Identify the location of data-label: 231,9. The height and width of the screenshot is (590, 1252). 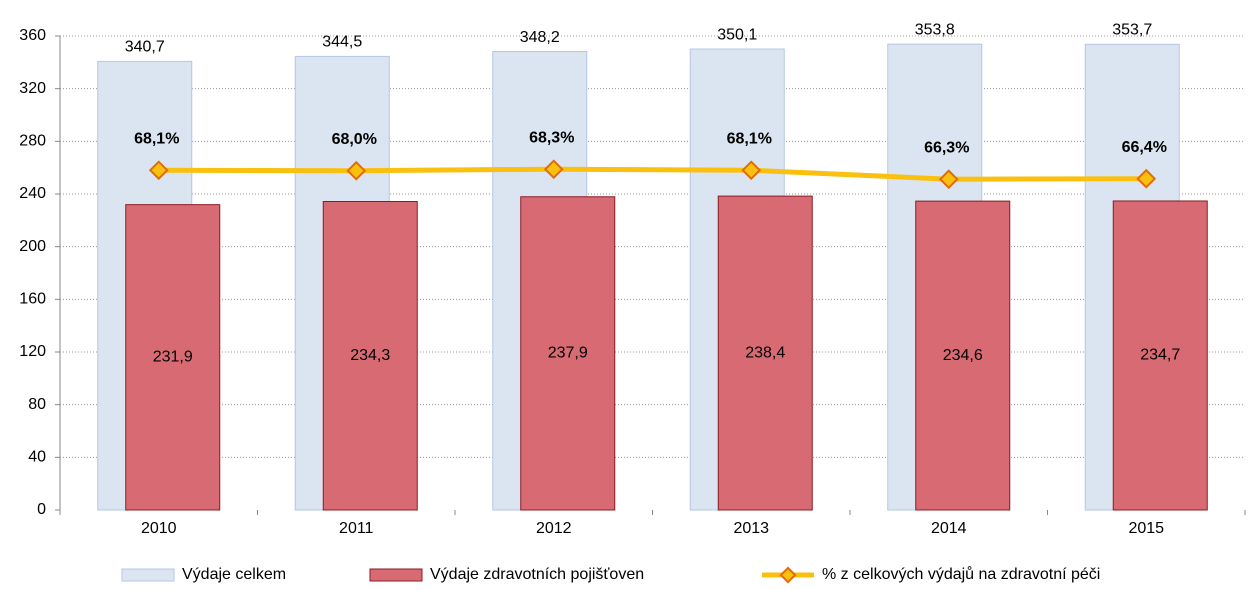
(173, 357).